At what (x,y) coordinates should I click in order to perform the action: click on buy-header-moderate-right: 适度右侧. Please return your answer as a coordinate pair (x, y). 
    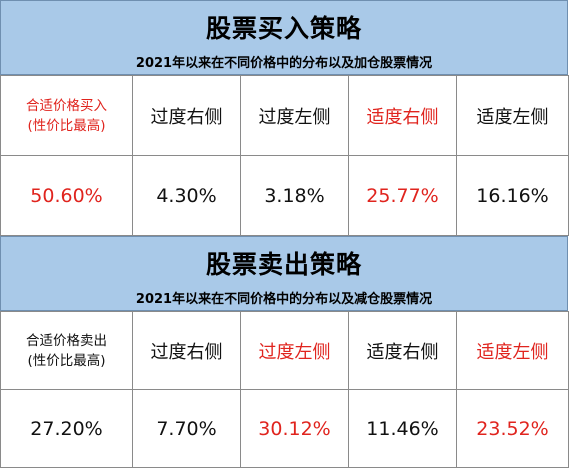
    Looking at the image, I should click on (402, 115).